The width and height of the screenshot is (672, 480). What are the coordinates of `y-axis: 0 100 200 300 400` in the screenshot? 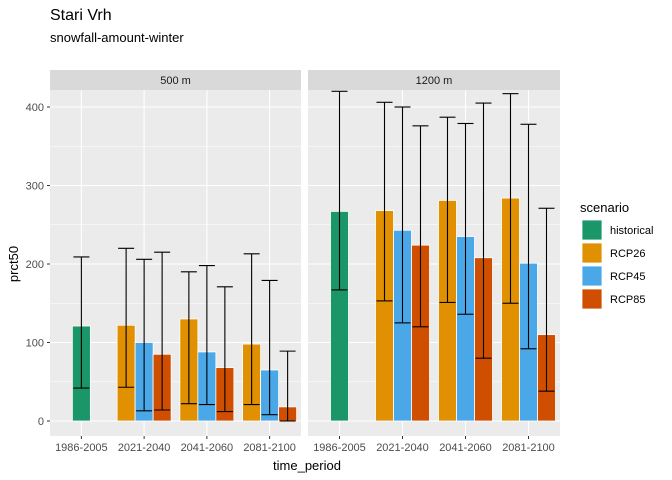 It's located at (38, 265).